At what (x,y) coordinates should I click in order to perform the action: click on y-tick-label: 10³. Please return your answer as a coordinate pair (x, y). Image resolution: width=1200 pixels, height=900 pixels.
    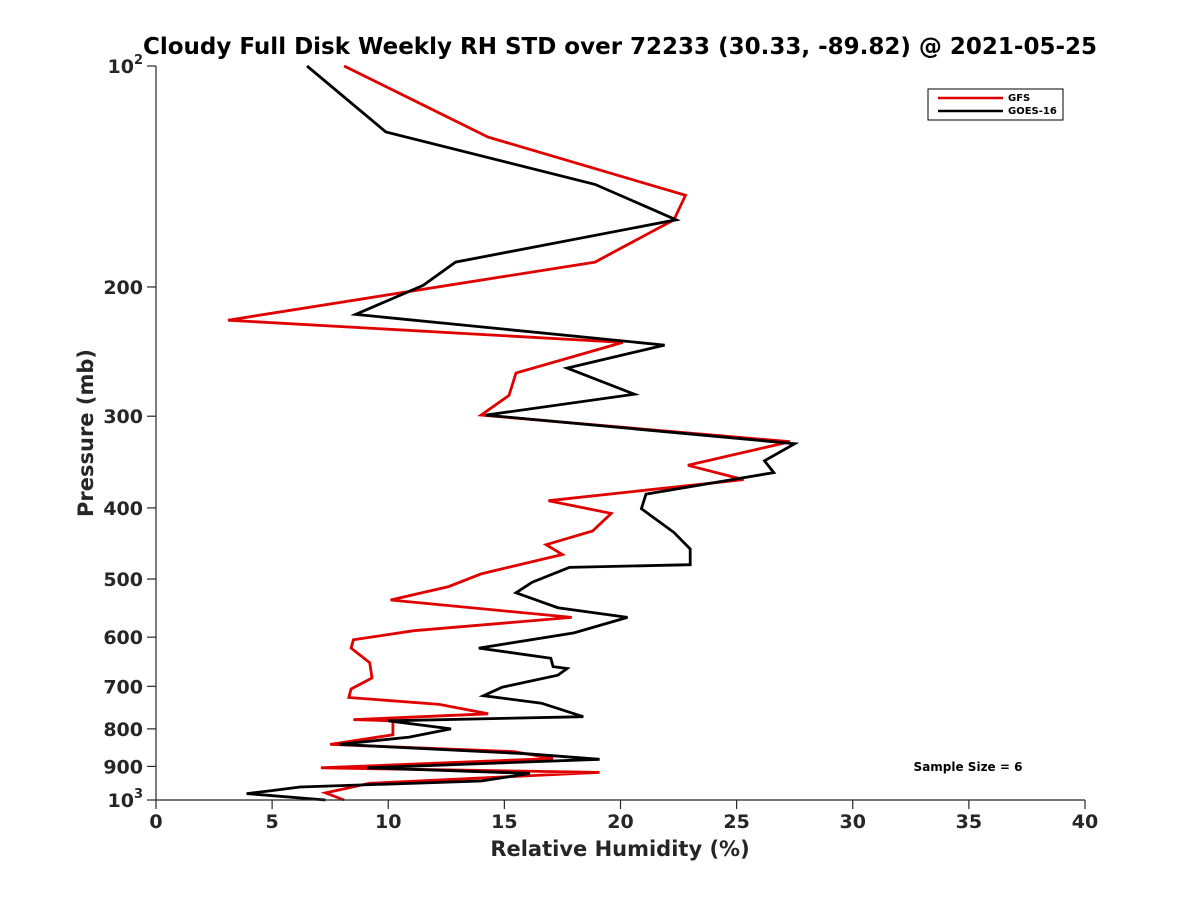
    Looking at the image, I should click on (126, 799).